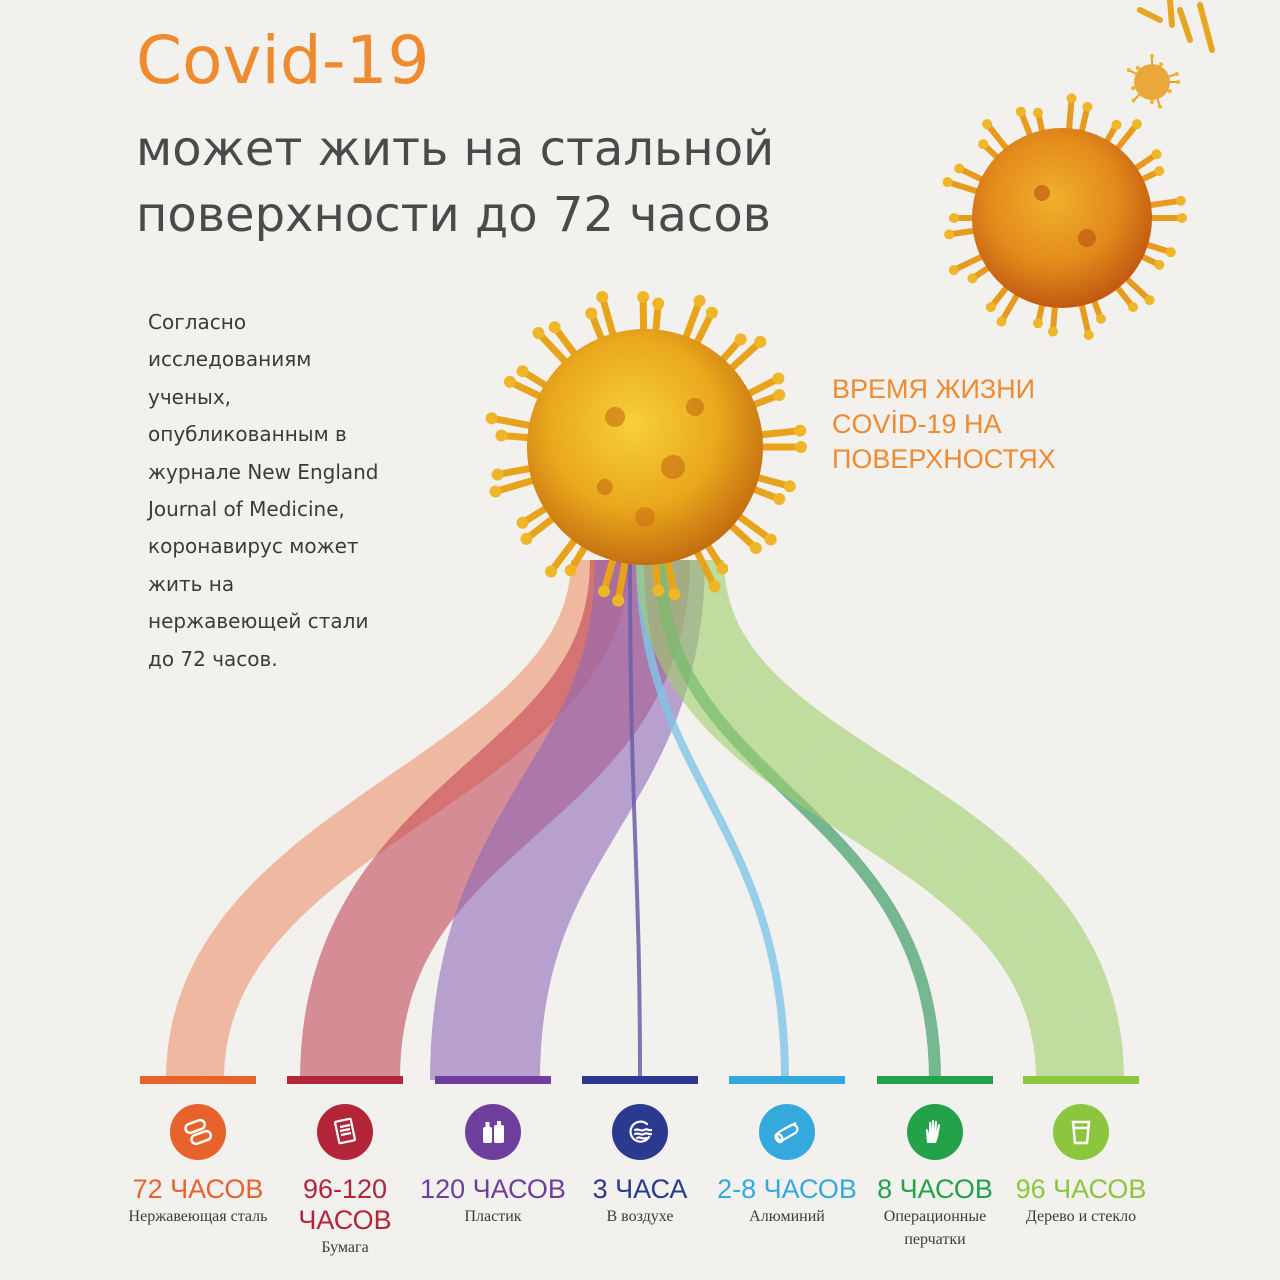 The height and width of the screenshot is (1280, 1280). Describe the element at coordinates (493, 1189) in the screenshot. I see `category-hours: 120 ЧАСОВ` at that location.